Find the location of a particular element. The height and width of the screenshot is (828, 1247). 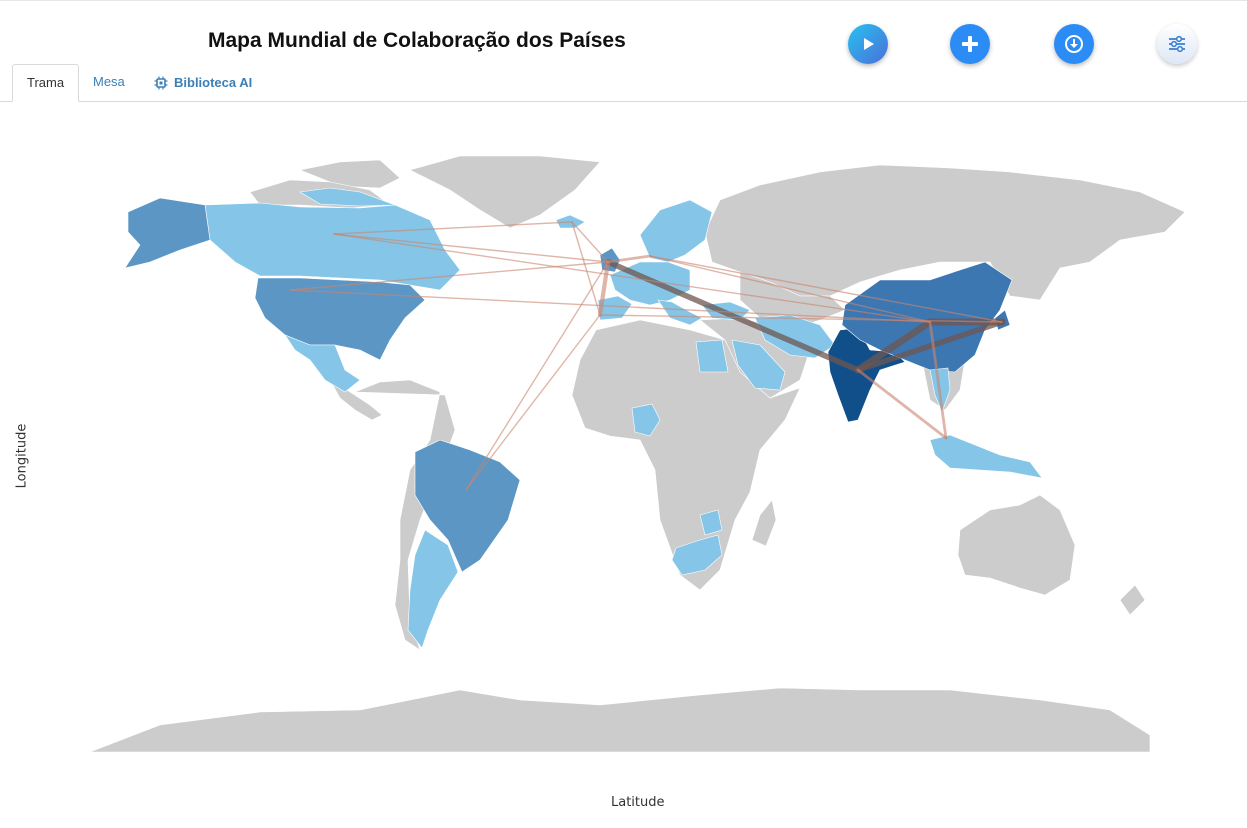

link-india-japan is located at coordinates (930, 346).